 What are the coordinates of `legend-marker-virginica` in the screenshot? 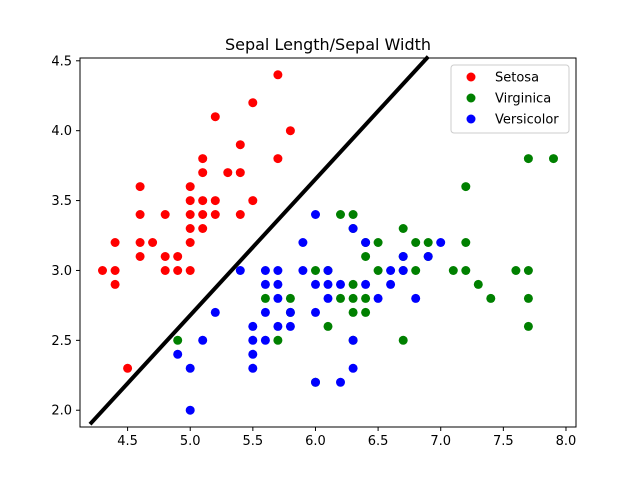 It's located at (471, 98).